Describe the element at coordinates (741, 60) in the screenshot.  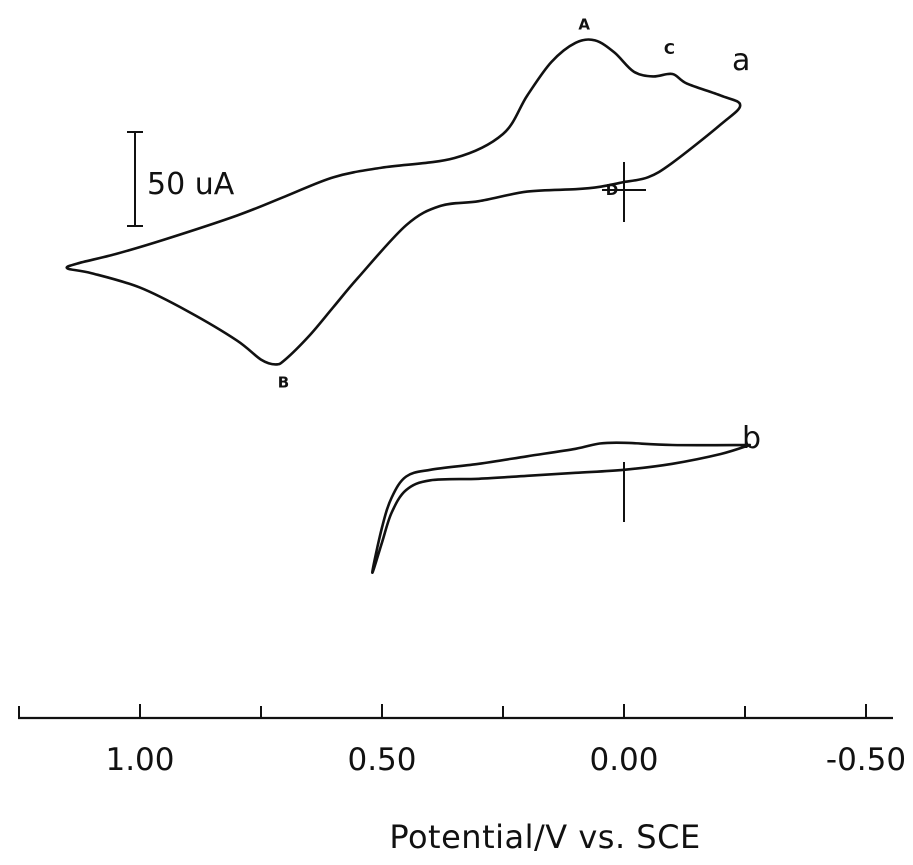
I see `series-a-label: a` at that location.